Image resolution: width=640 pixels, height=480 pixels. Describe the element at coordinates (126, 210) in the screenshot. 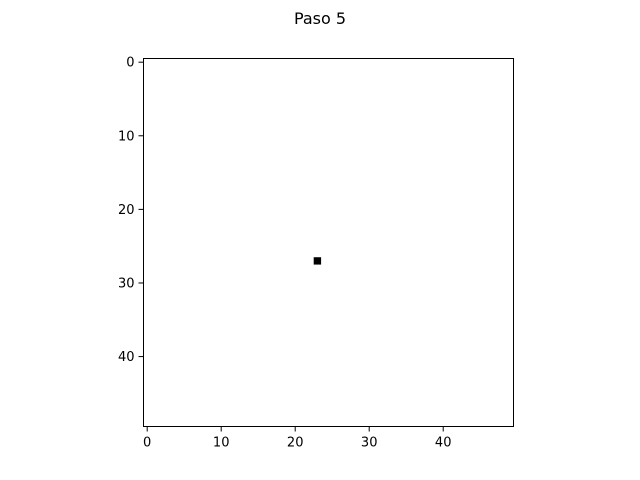

I see `y-tick-label-2: 20` at that location.